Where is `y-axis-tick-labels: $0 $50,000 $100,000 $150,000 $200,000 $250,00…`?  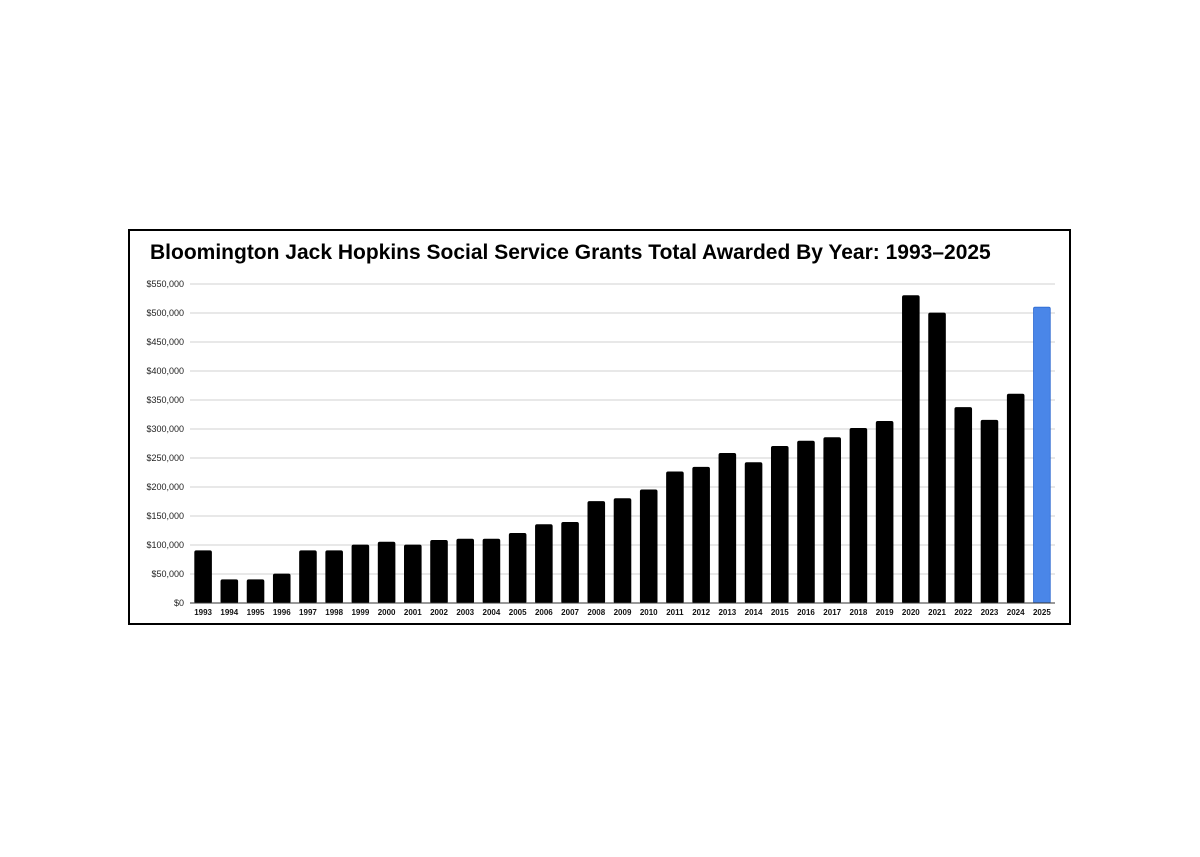
y-axis-tick-labels: $0 $50,000 $100,000 $150,000 $200,000 $250,00… is located at coordinates (165, 443).